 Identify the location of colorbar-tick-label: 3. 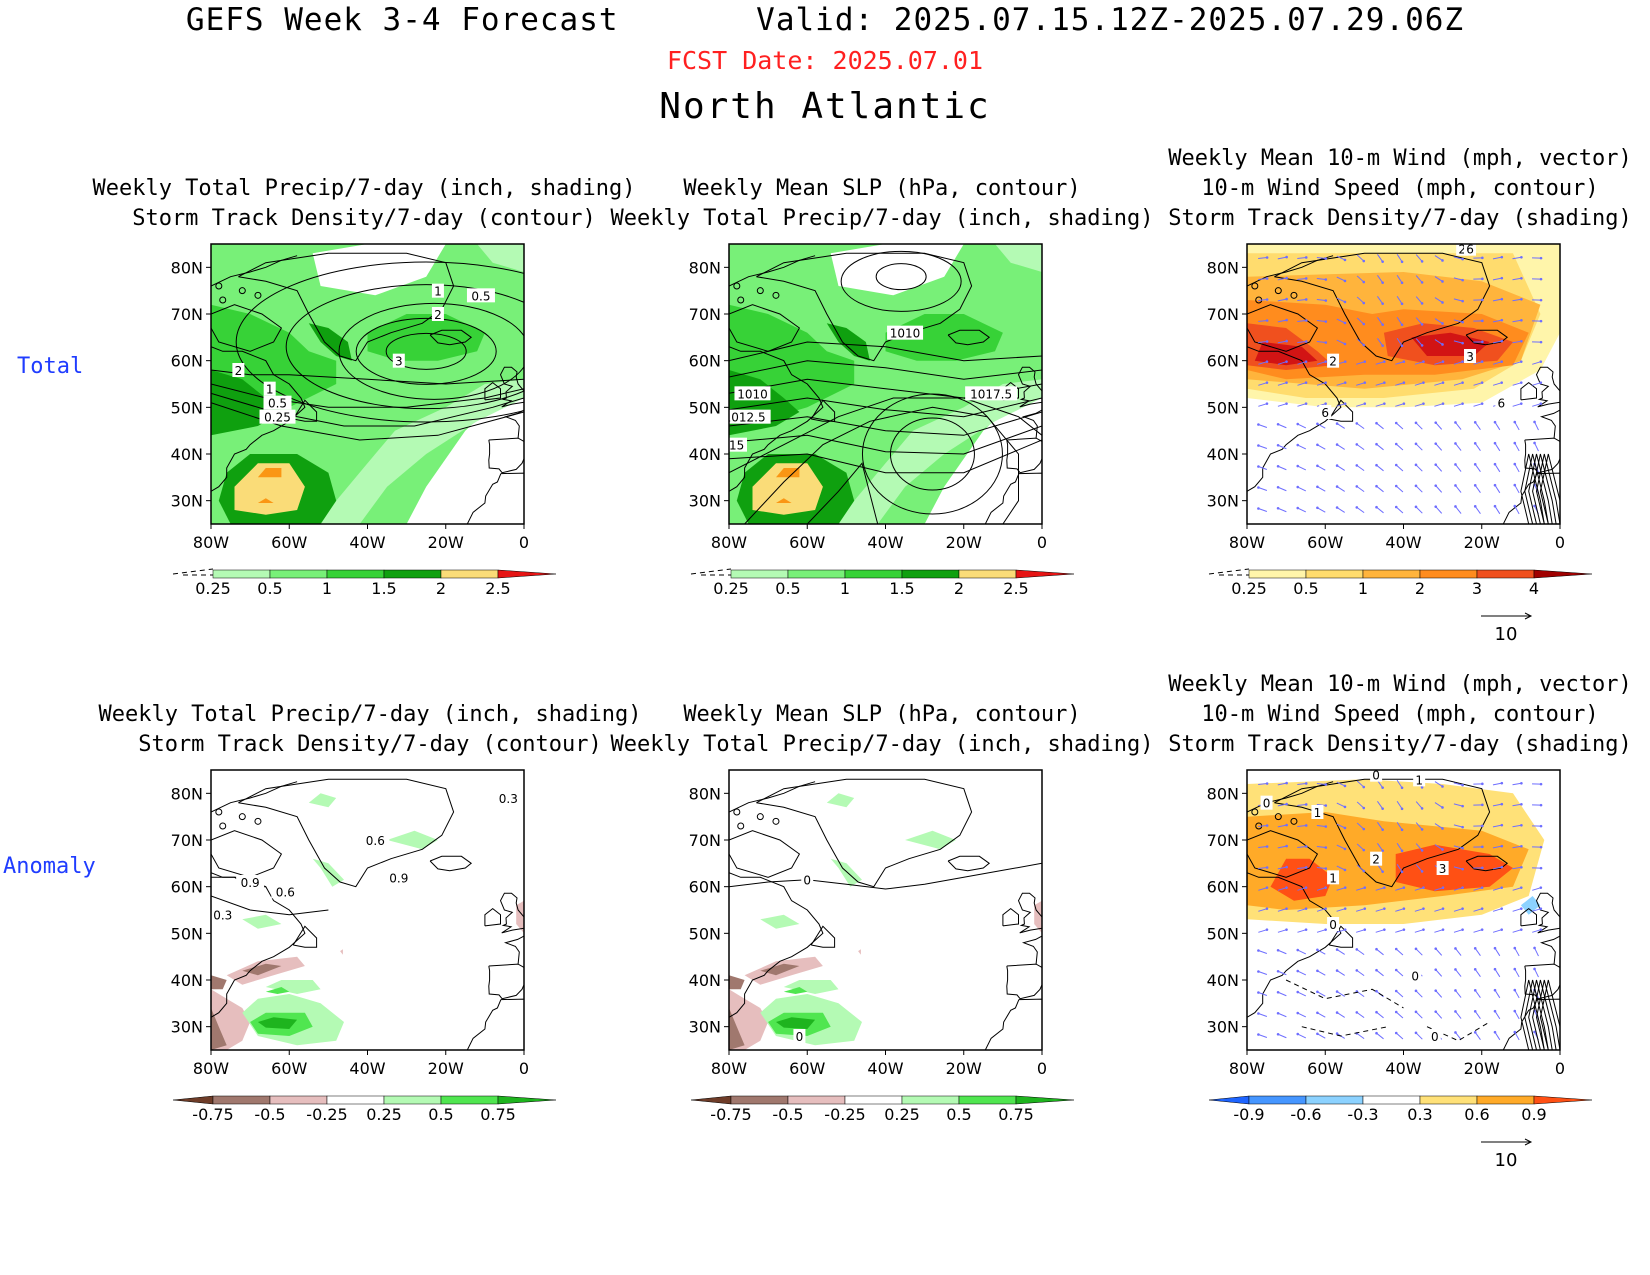
(1477, 588).